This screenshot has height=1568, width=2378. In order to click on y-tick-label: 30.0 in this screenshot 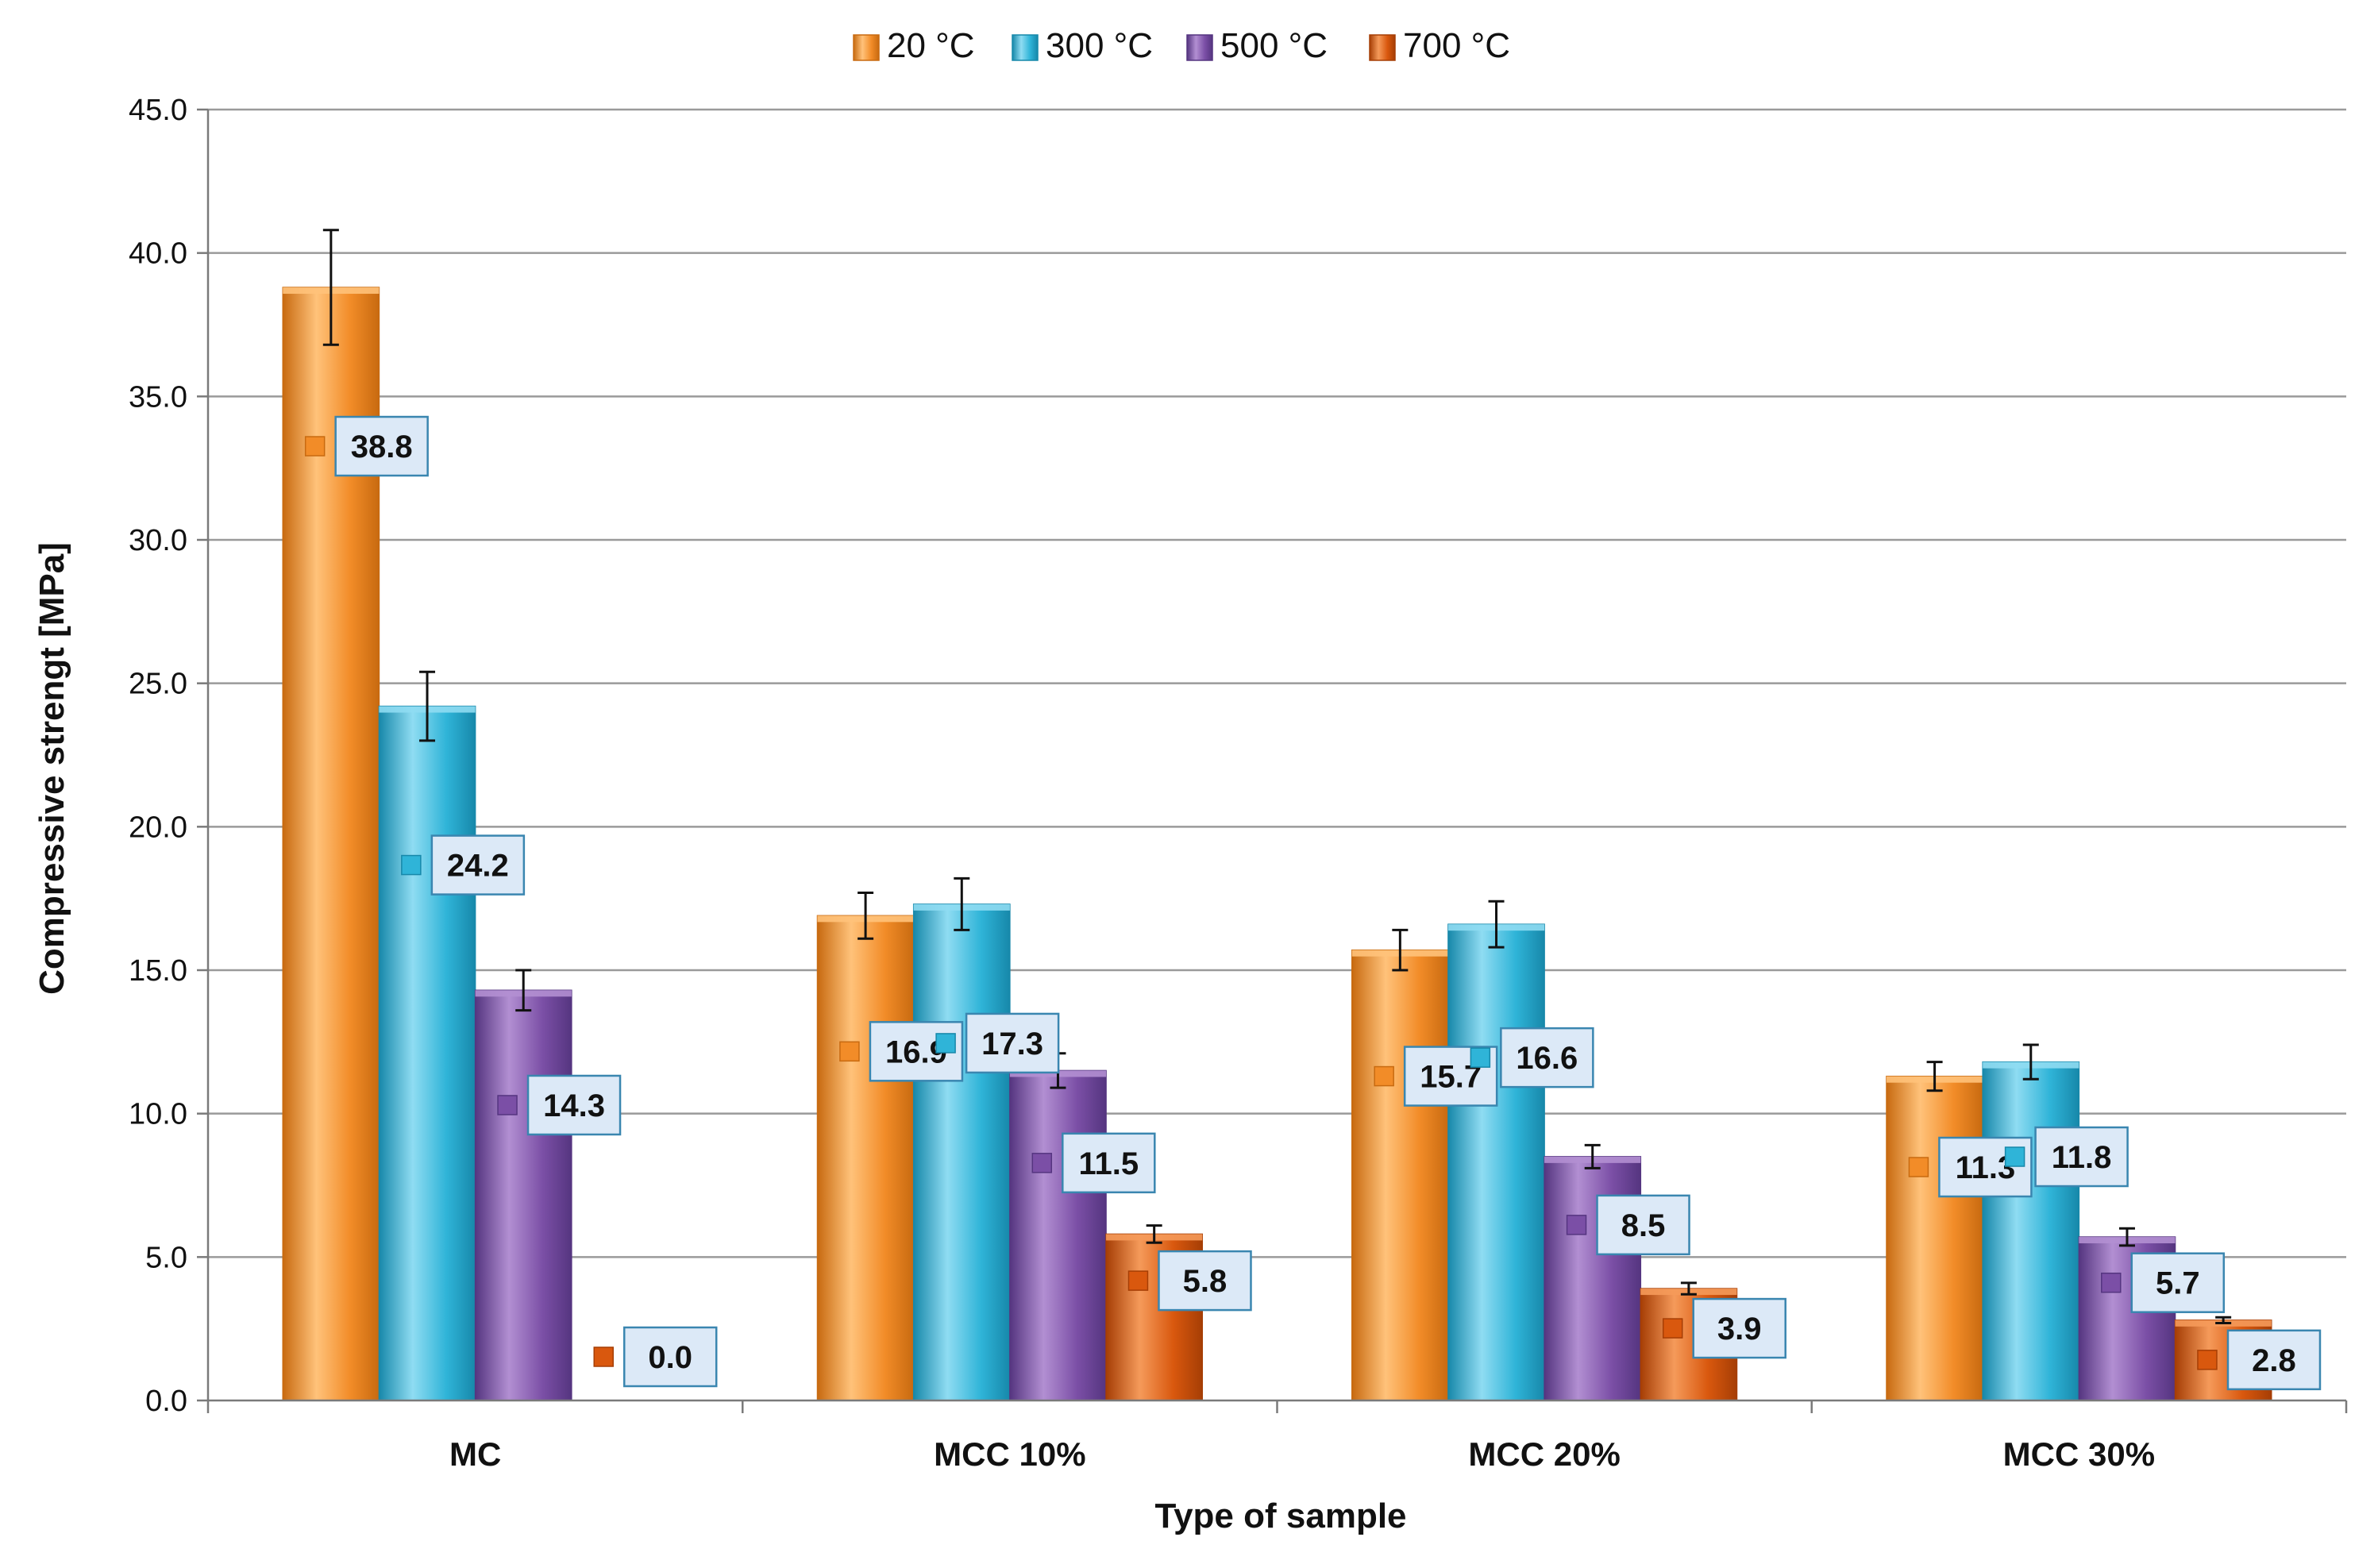, I will do `click(158, 540)`.